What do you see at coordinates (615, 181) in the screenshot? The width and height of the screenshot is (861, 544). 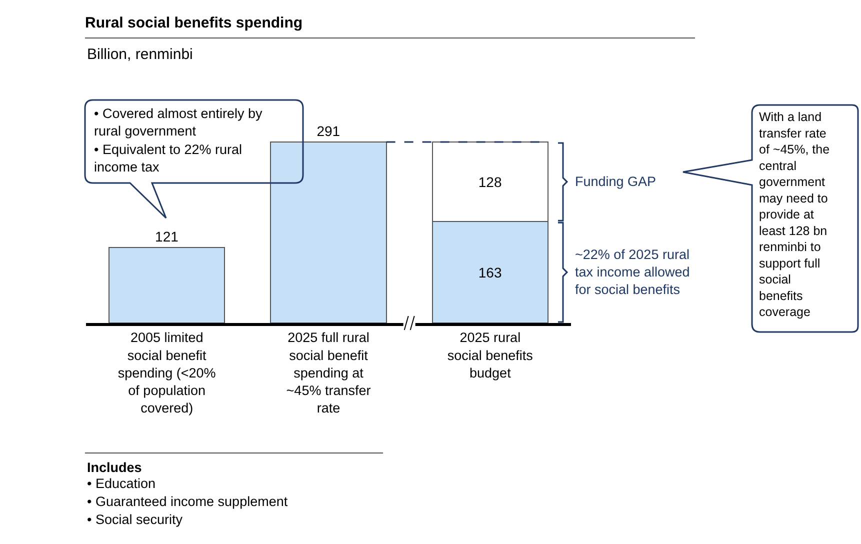 I see `text: Funding GAP` at bounding box center [615, 181].